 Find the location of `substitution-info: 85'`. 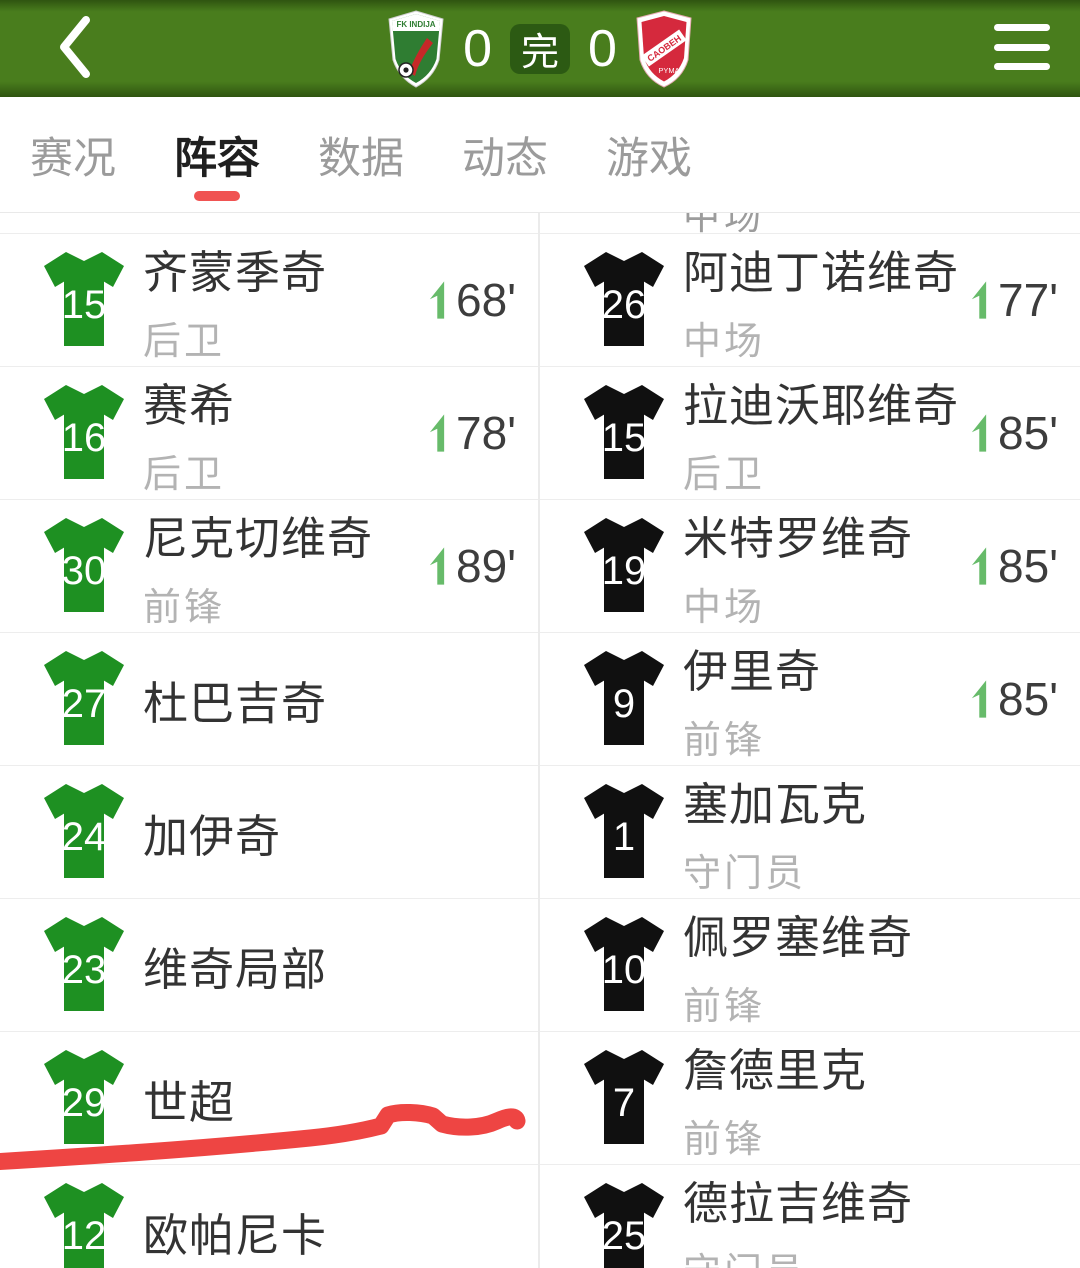

substitution-info: 85' is located at coordinates (1013, 433).